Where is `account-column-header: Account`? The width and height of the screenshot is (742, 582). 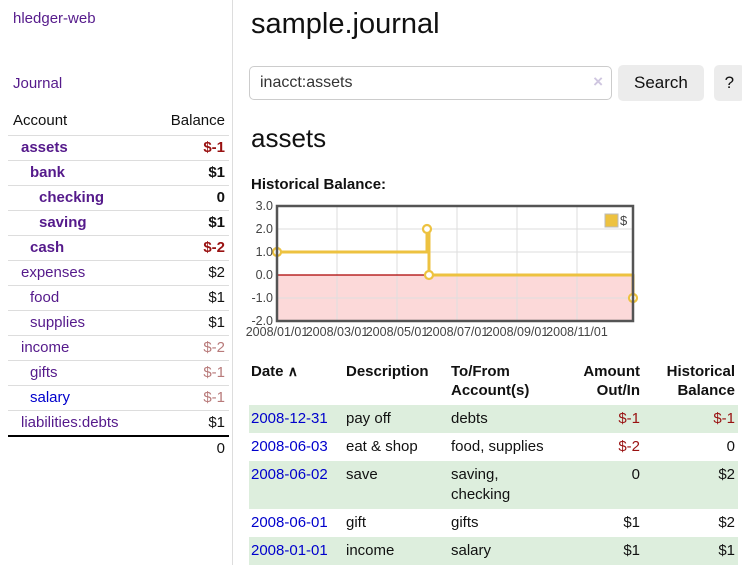 account-column-header: Account is located at coordinates (40, 120).